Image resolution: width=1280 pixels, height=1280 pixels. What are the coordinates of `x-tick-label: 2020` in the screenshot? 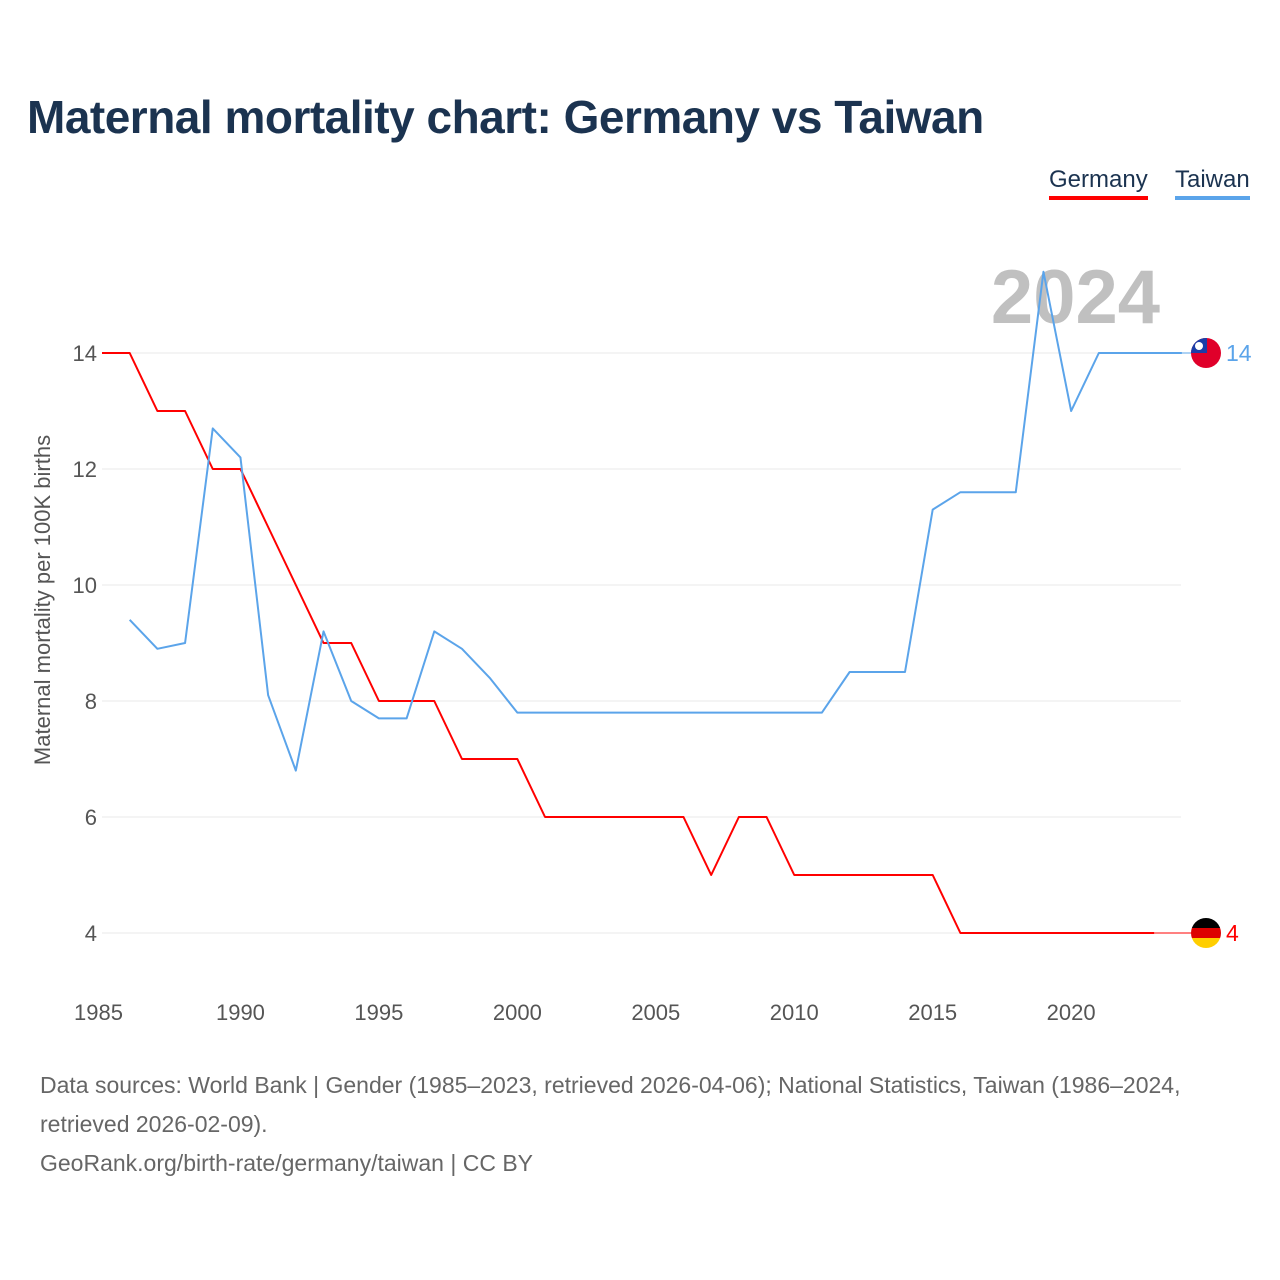 It's located at (1071, 1012).